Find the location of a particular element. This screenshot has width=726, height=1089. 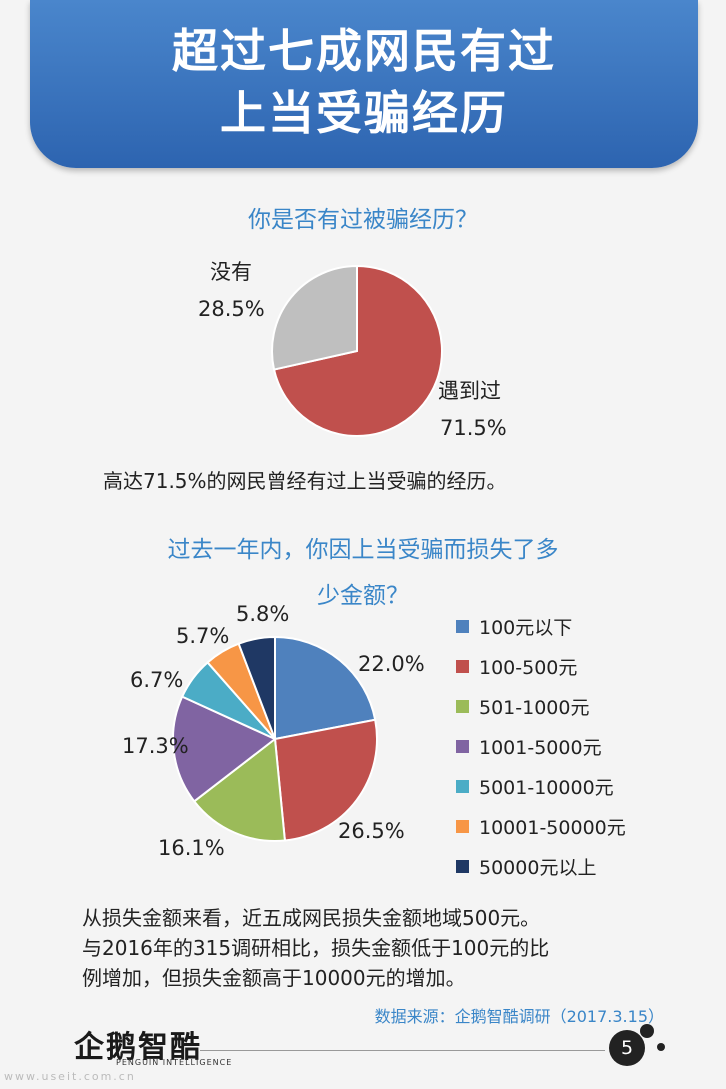

legend-item: 5001-10000元 is located at coordinates (541, 786).